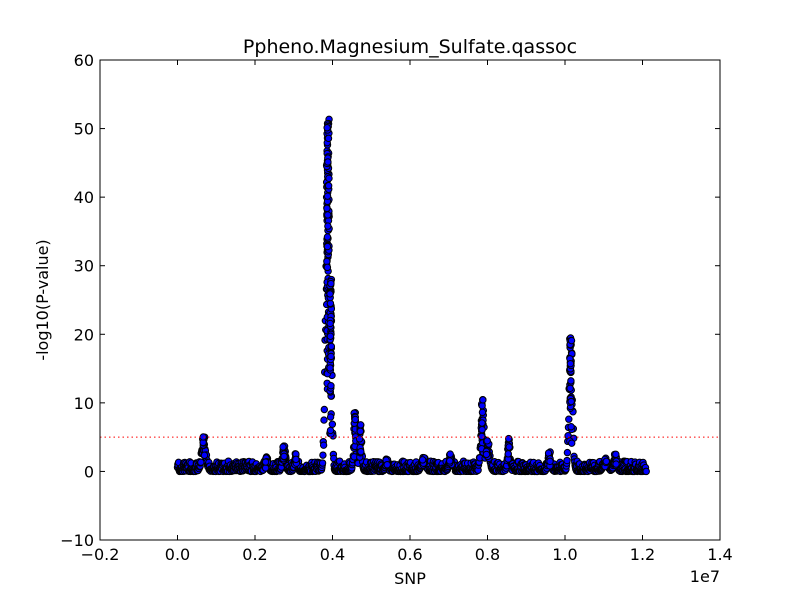 The height and width of the screenshot is (600, 800). What do you see at coordinates (84, 60) in the screenshot?
I see `y-tick-label: 60` at bounding box center [84, 60].